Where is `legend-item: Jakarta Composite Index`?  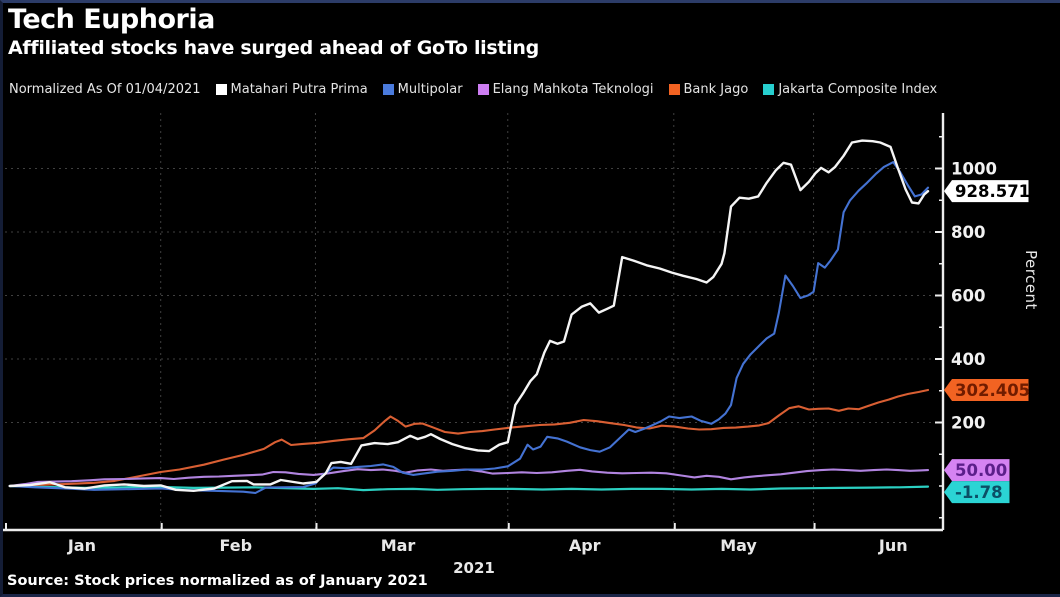
legend-item: Jakarta Composite Index is located at coordinates (850, 89).